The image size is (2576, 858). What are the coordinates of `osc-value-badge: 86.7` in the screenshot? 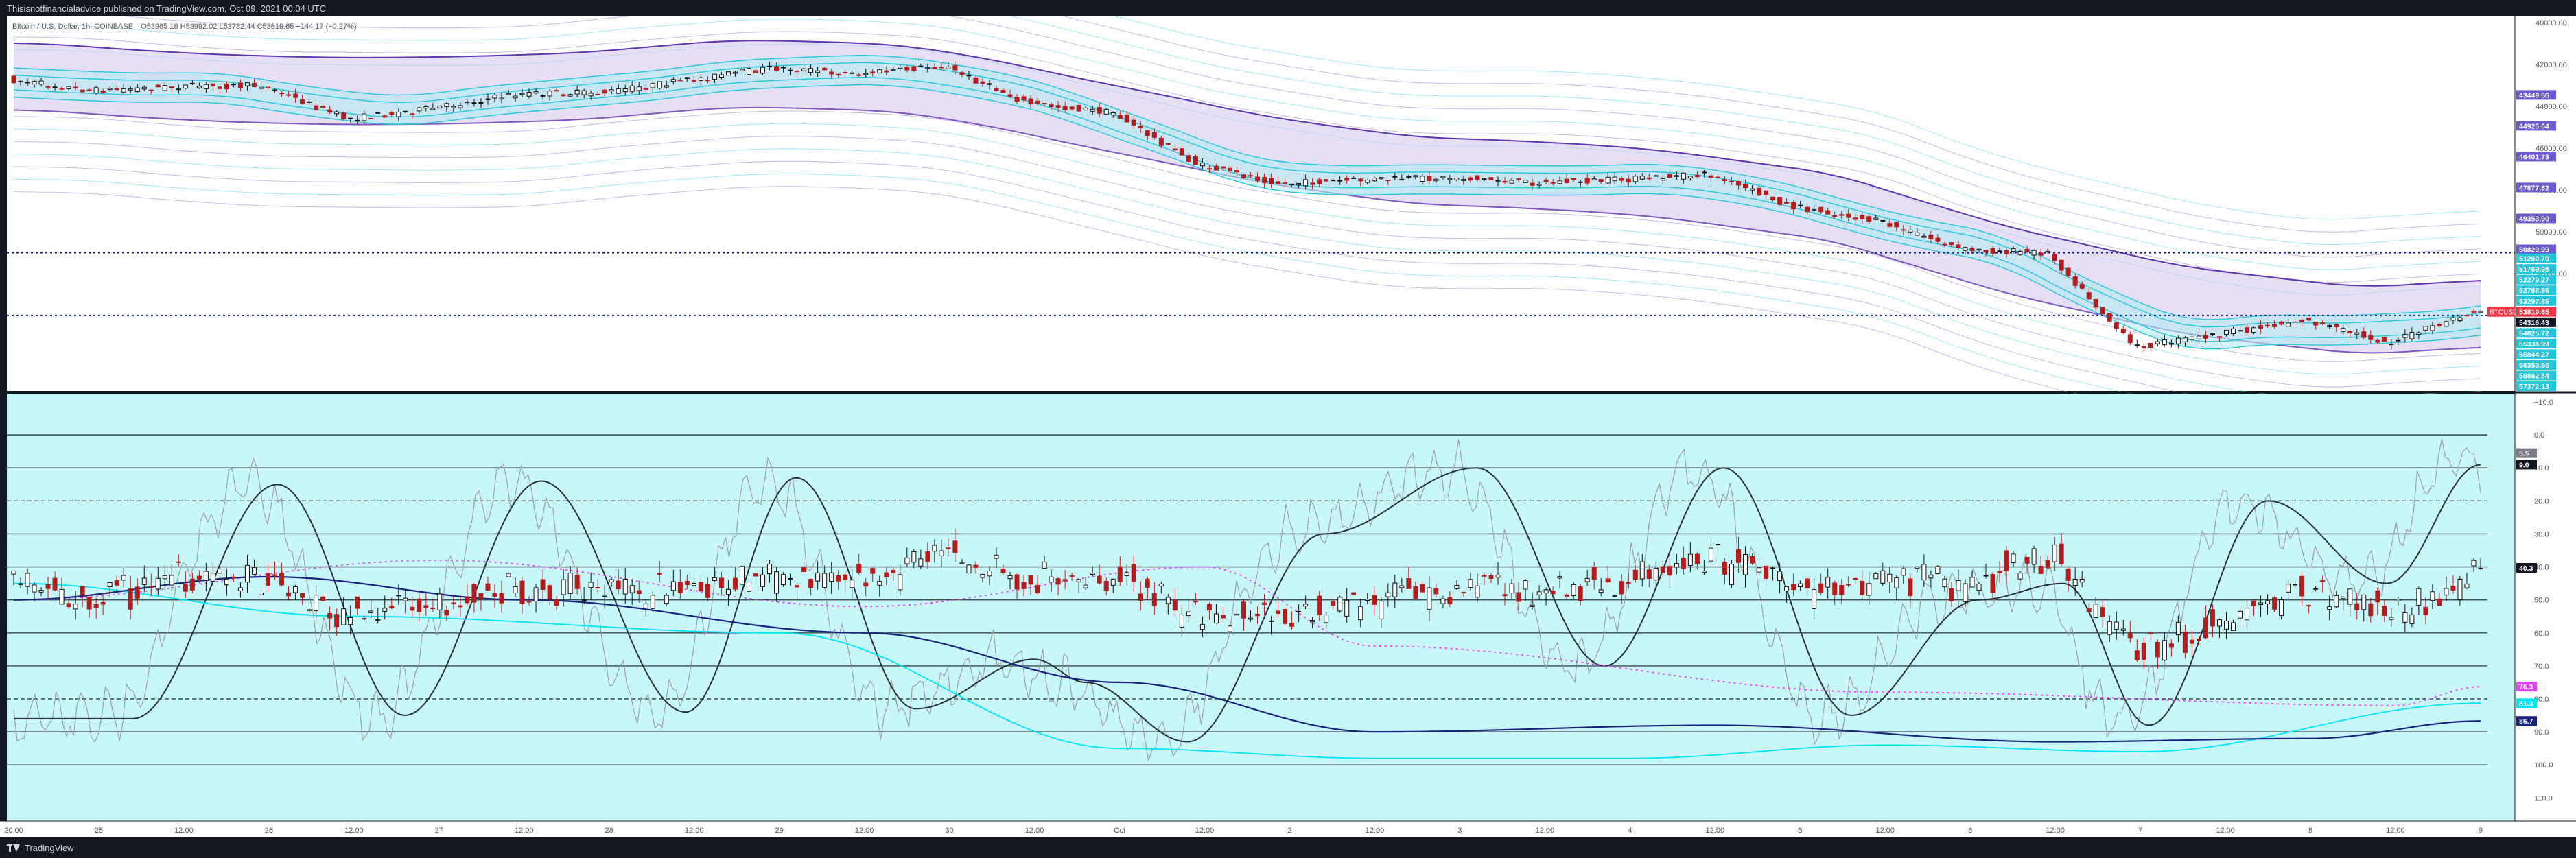 It's located at (2526, 721).